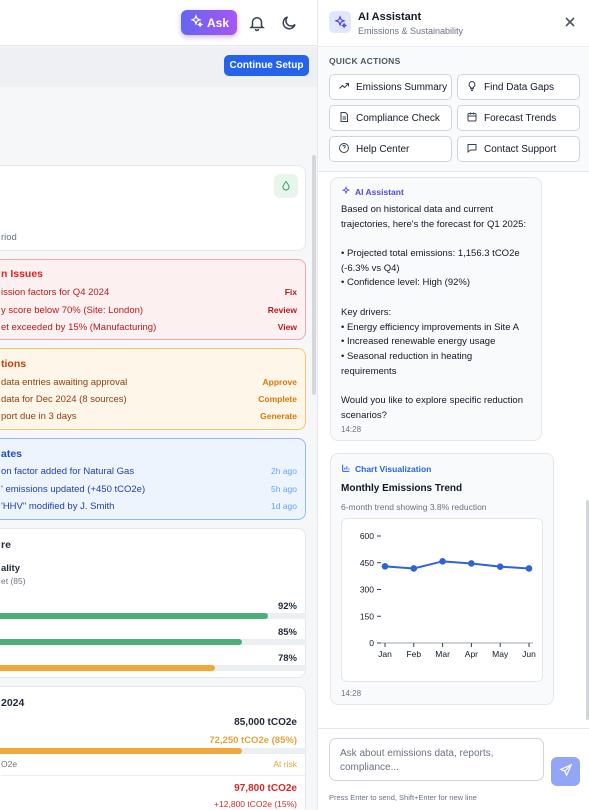  Describe the element at coordinates (289, 23) in the screenshot. I see `moon-icon` at that location.